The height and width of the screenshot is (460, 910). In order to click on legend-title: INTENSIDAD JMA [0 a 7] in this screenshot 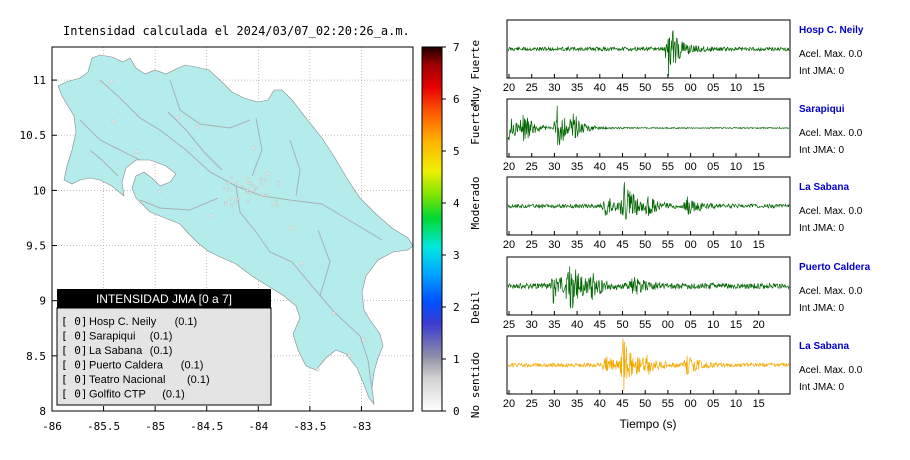, I will do `click(164, 299)`.